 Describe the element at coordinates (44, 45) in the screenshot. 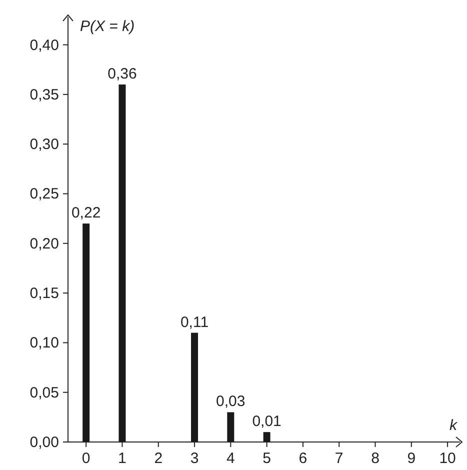

I see `y-tick-label: 0,40` at that location.